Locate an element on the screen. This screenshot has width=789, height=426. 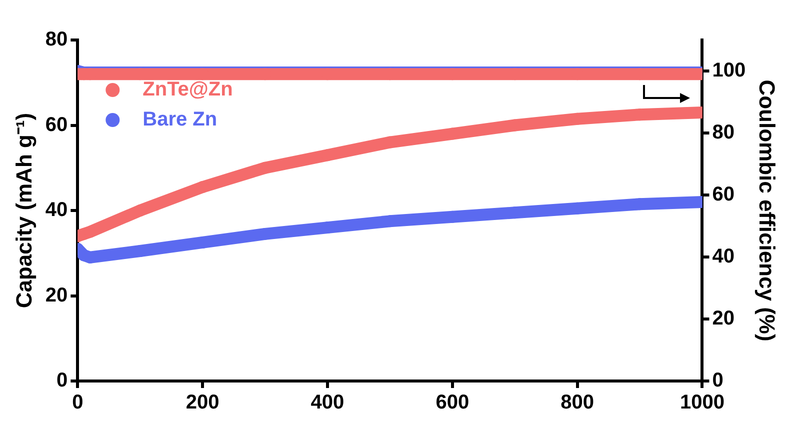
y2-tick-label: 20 is located at coordinates (723, 319).